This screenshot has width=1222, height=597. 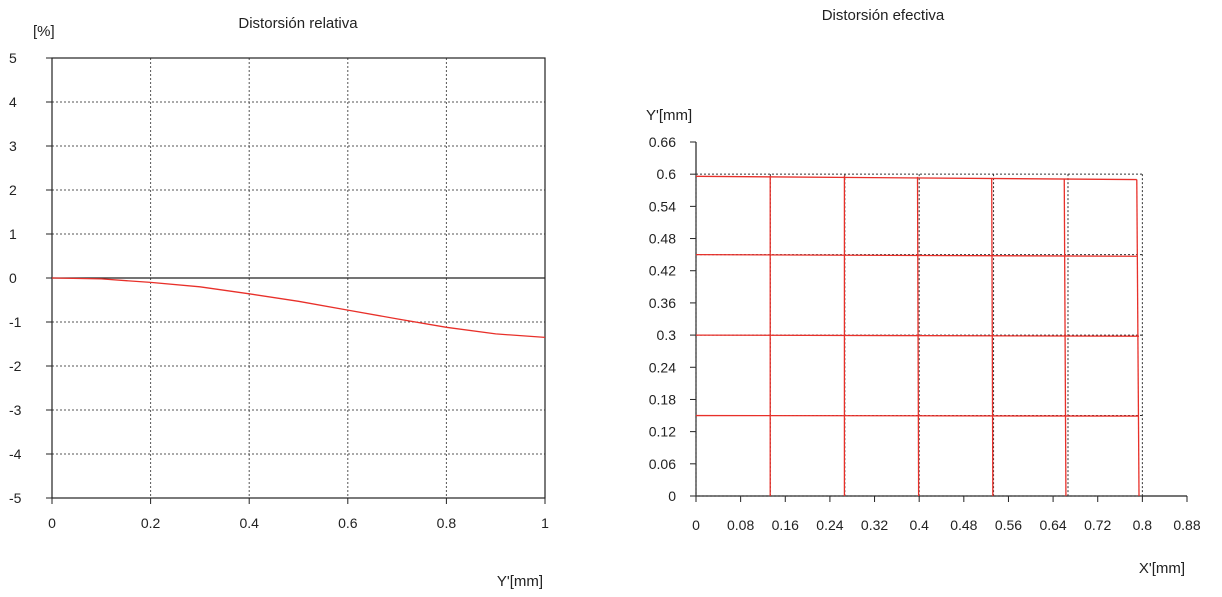 What do you see at coordinates (669, 115) in the screenshot?
I see `effective-y-axis-label: Y'[mm]` at bounding box center [669, 115].